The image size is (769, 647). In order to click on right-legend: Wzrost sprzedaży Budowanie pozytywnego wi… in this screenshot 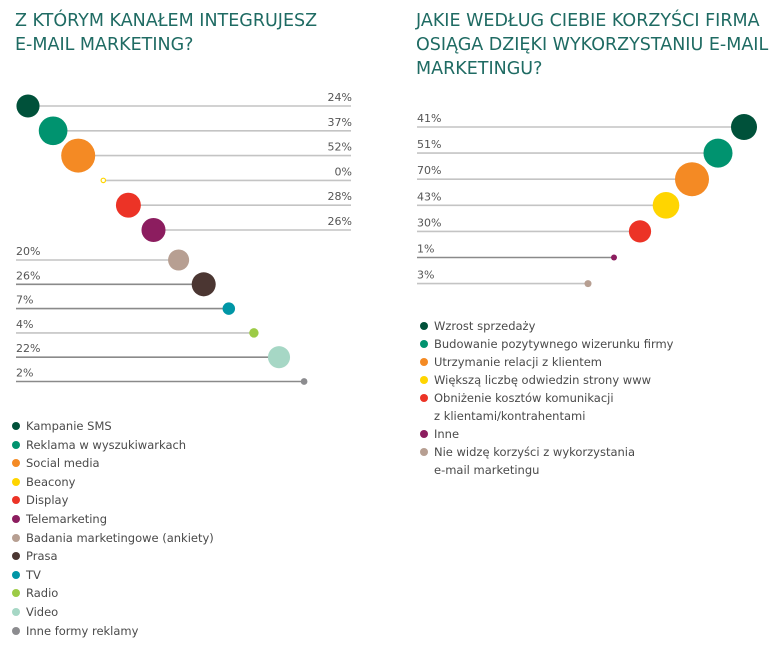, I will do `click(550, 398)`.